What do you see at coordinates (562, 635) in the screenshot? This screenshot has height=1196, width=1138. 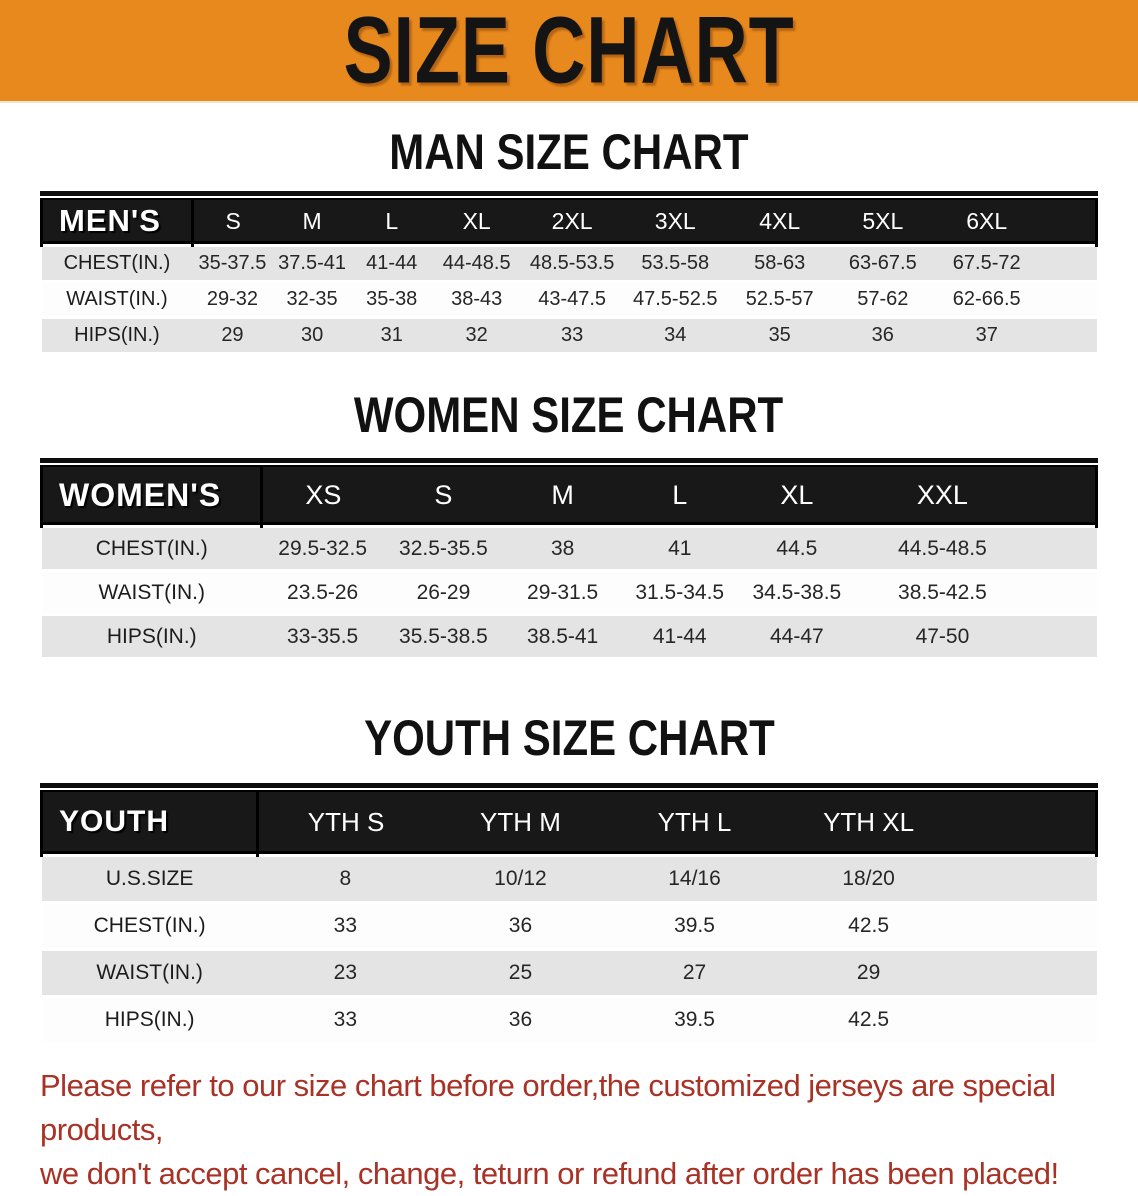 I see `size-value: 38.5-41` at bounding box center [562, 635].